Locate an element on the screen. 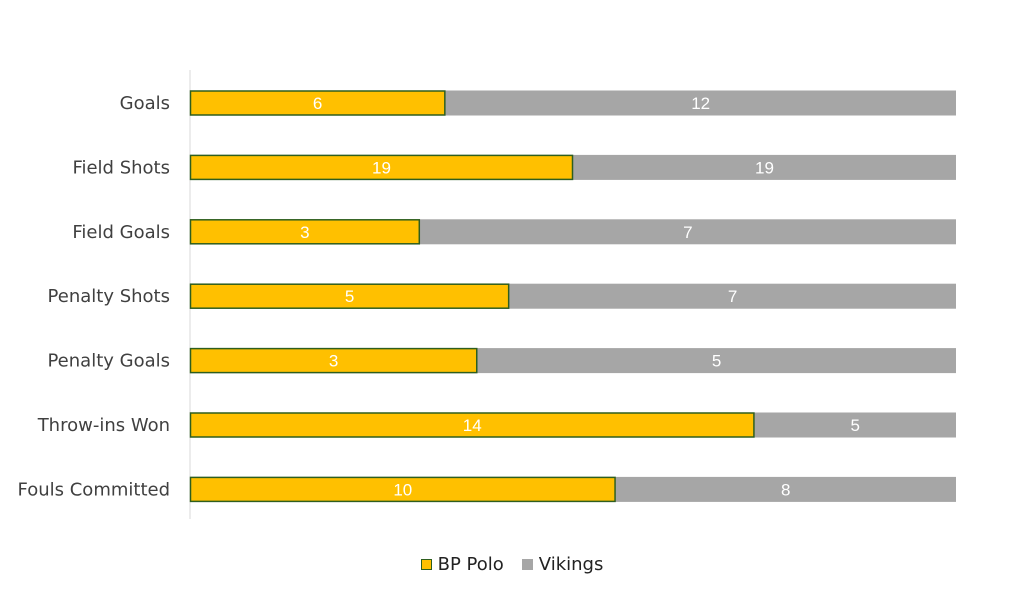  bar-vikings-penalty-shots is located at coordinates (732, 296).